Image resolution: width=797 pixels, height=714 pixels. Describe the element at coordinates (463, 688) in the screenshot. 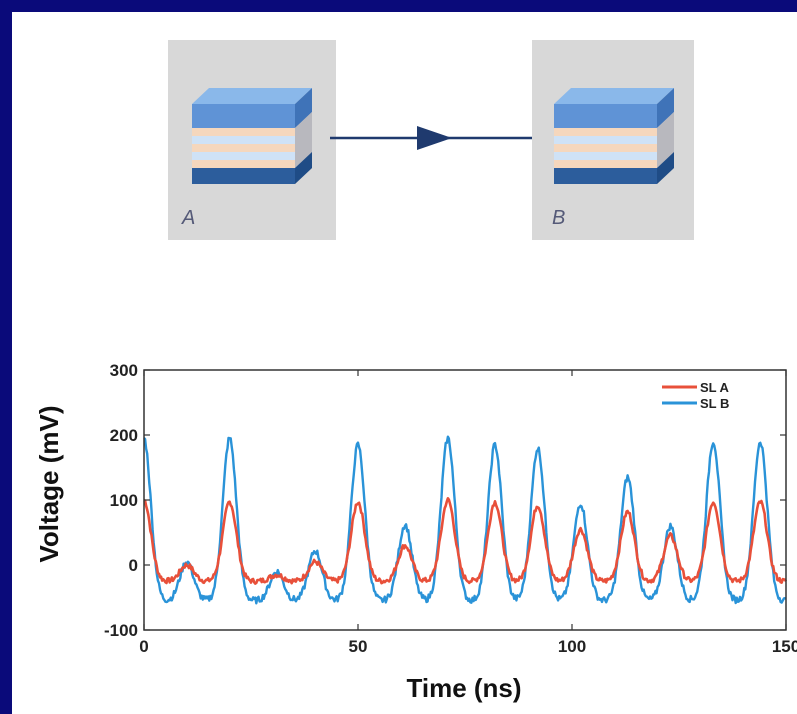

I see `x-axis-label: Time (ns)` at that location.